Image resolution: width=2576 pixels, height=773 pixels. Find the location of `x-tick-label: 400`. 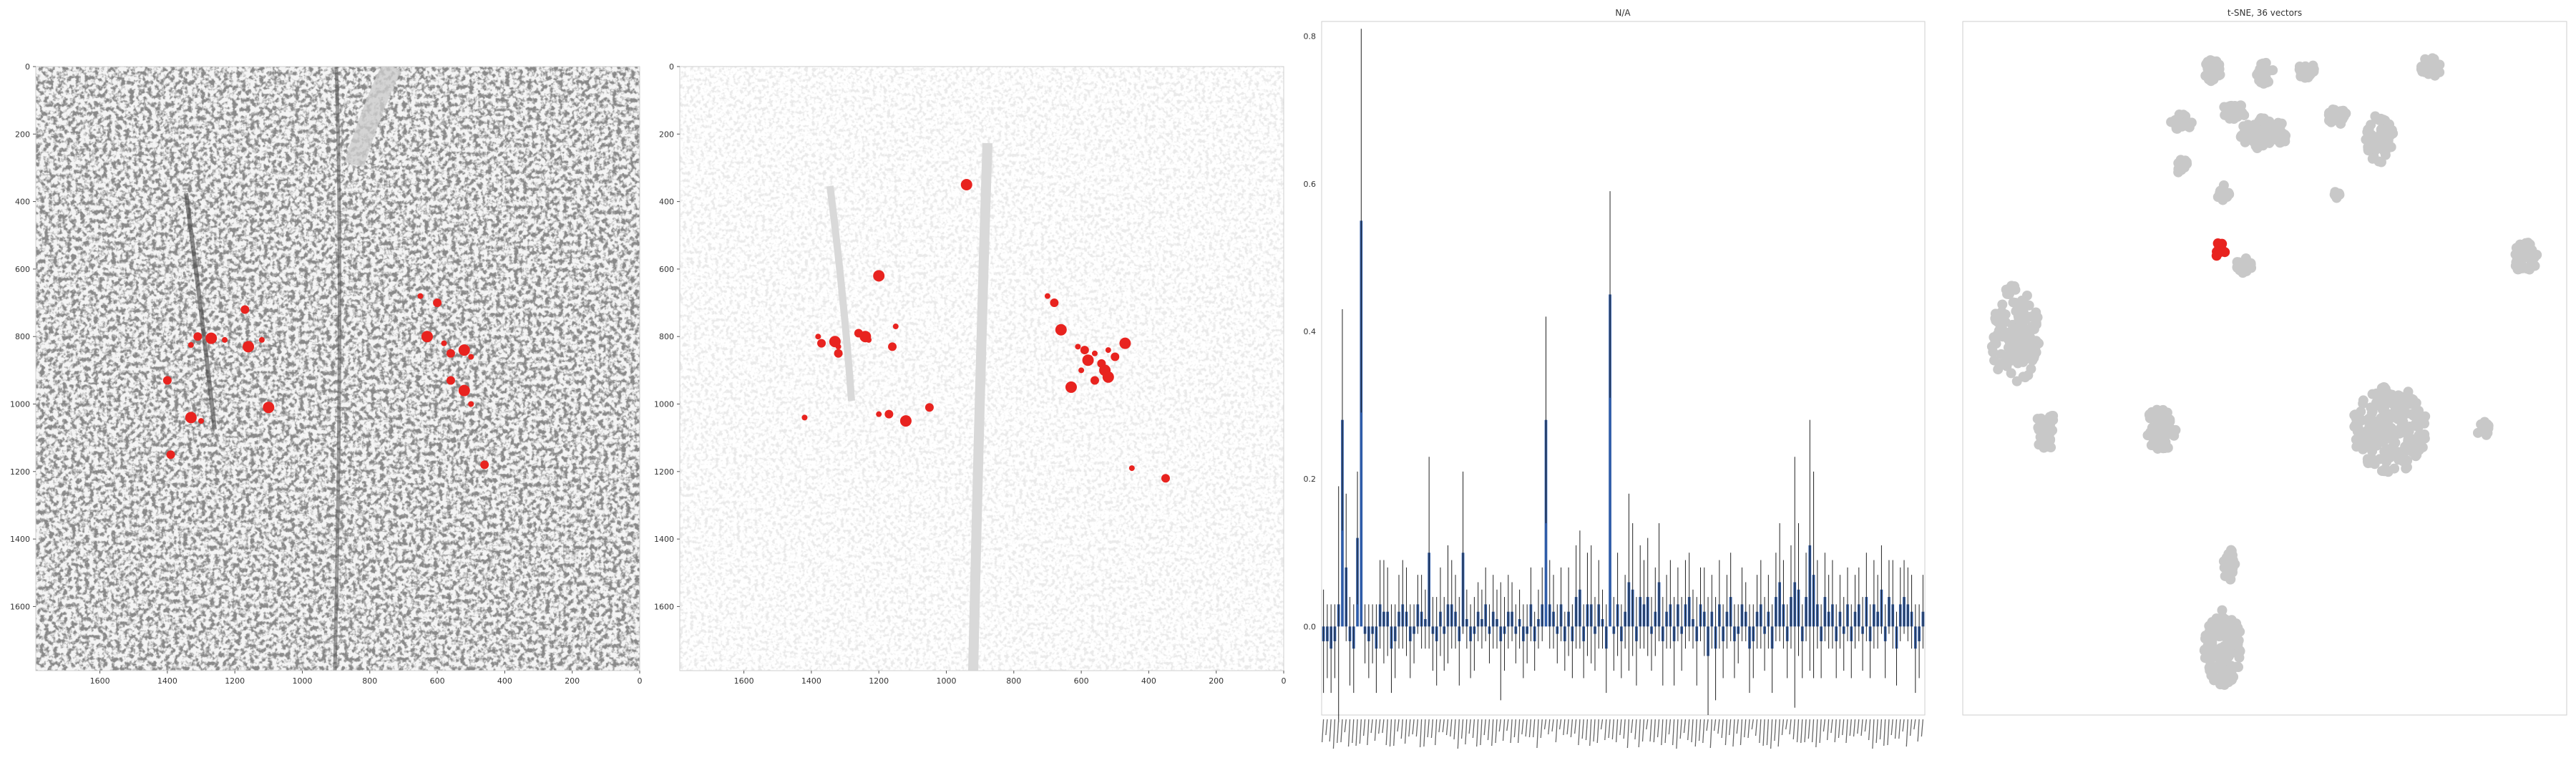

x-tick-label: 400 is located at coordinates (504, 681).